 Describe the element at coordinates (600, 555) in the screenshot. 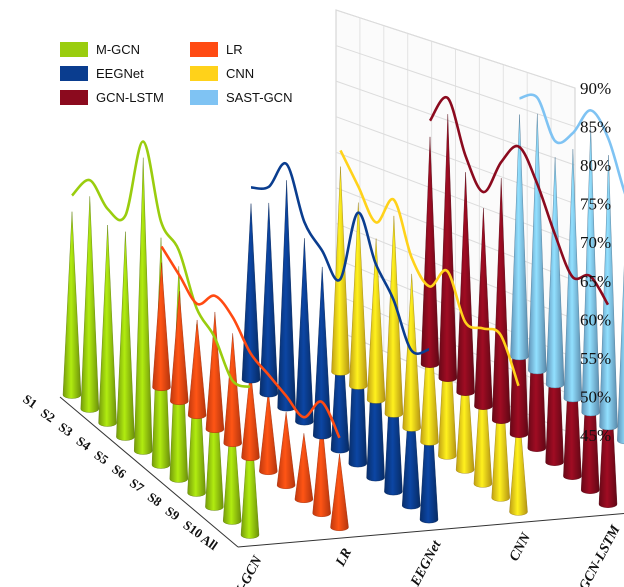

I see `method-tick-label: GCN-LSTM` at that location.